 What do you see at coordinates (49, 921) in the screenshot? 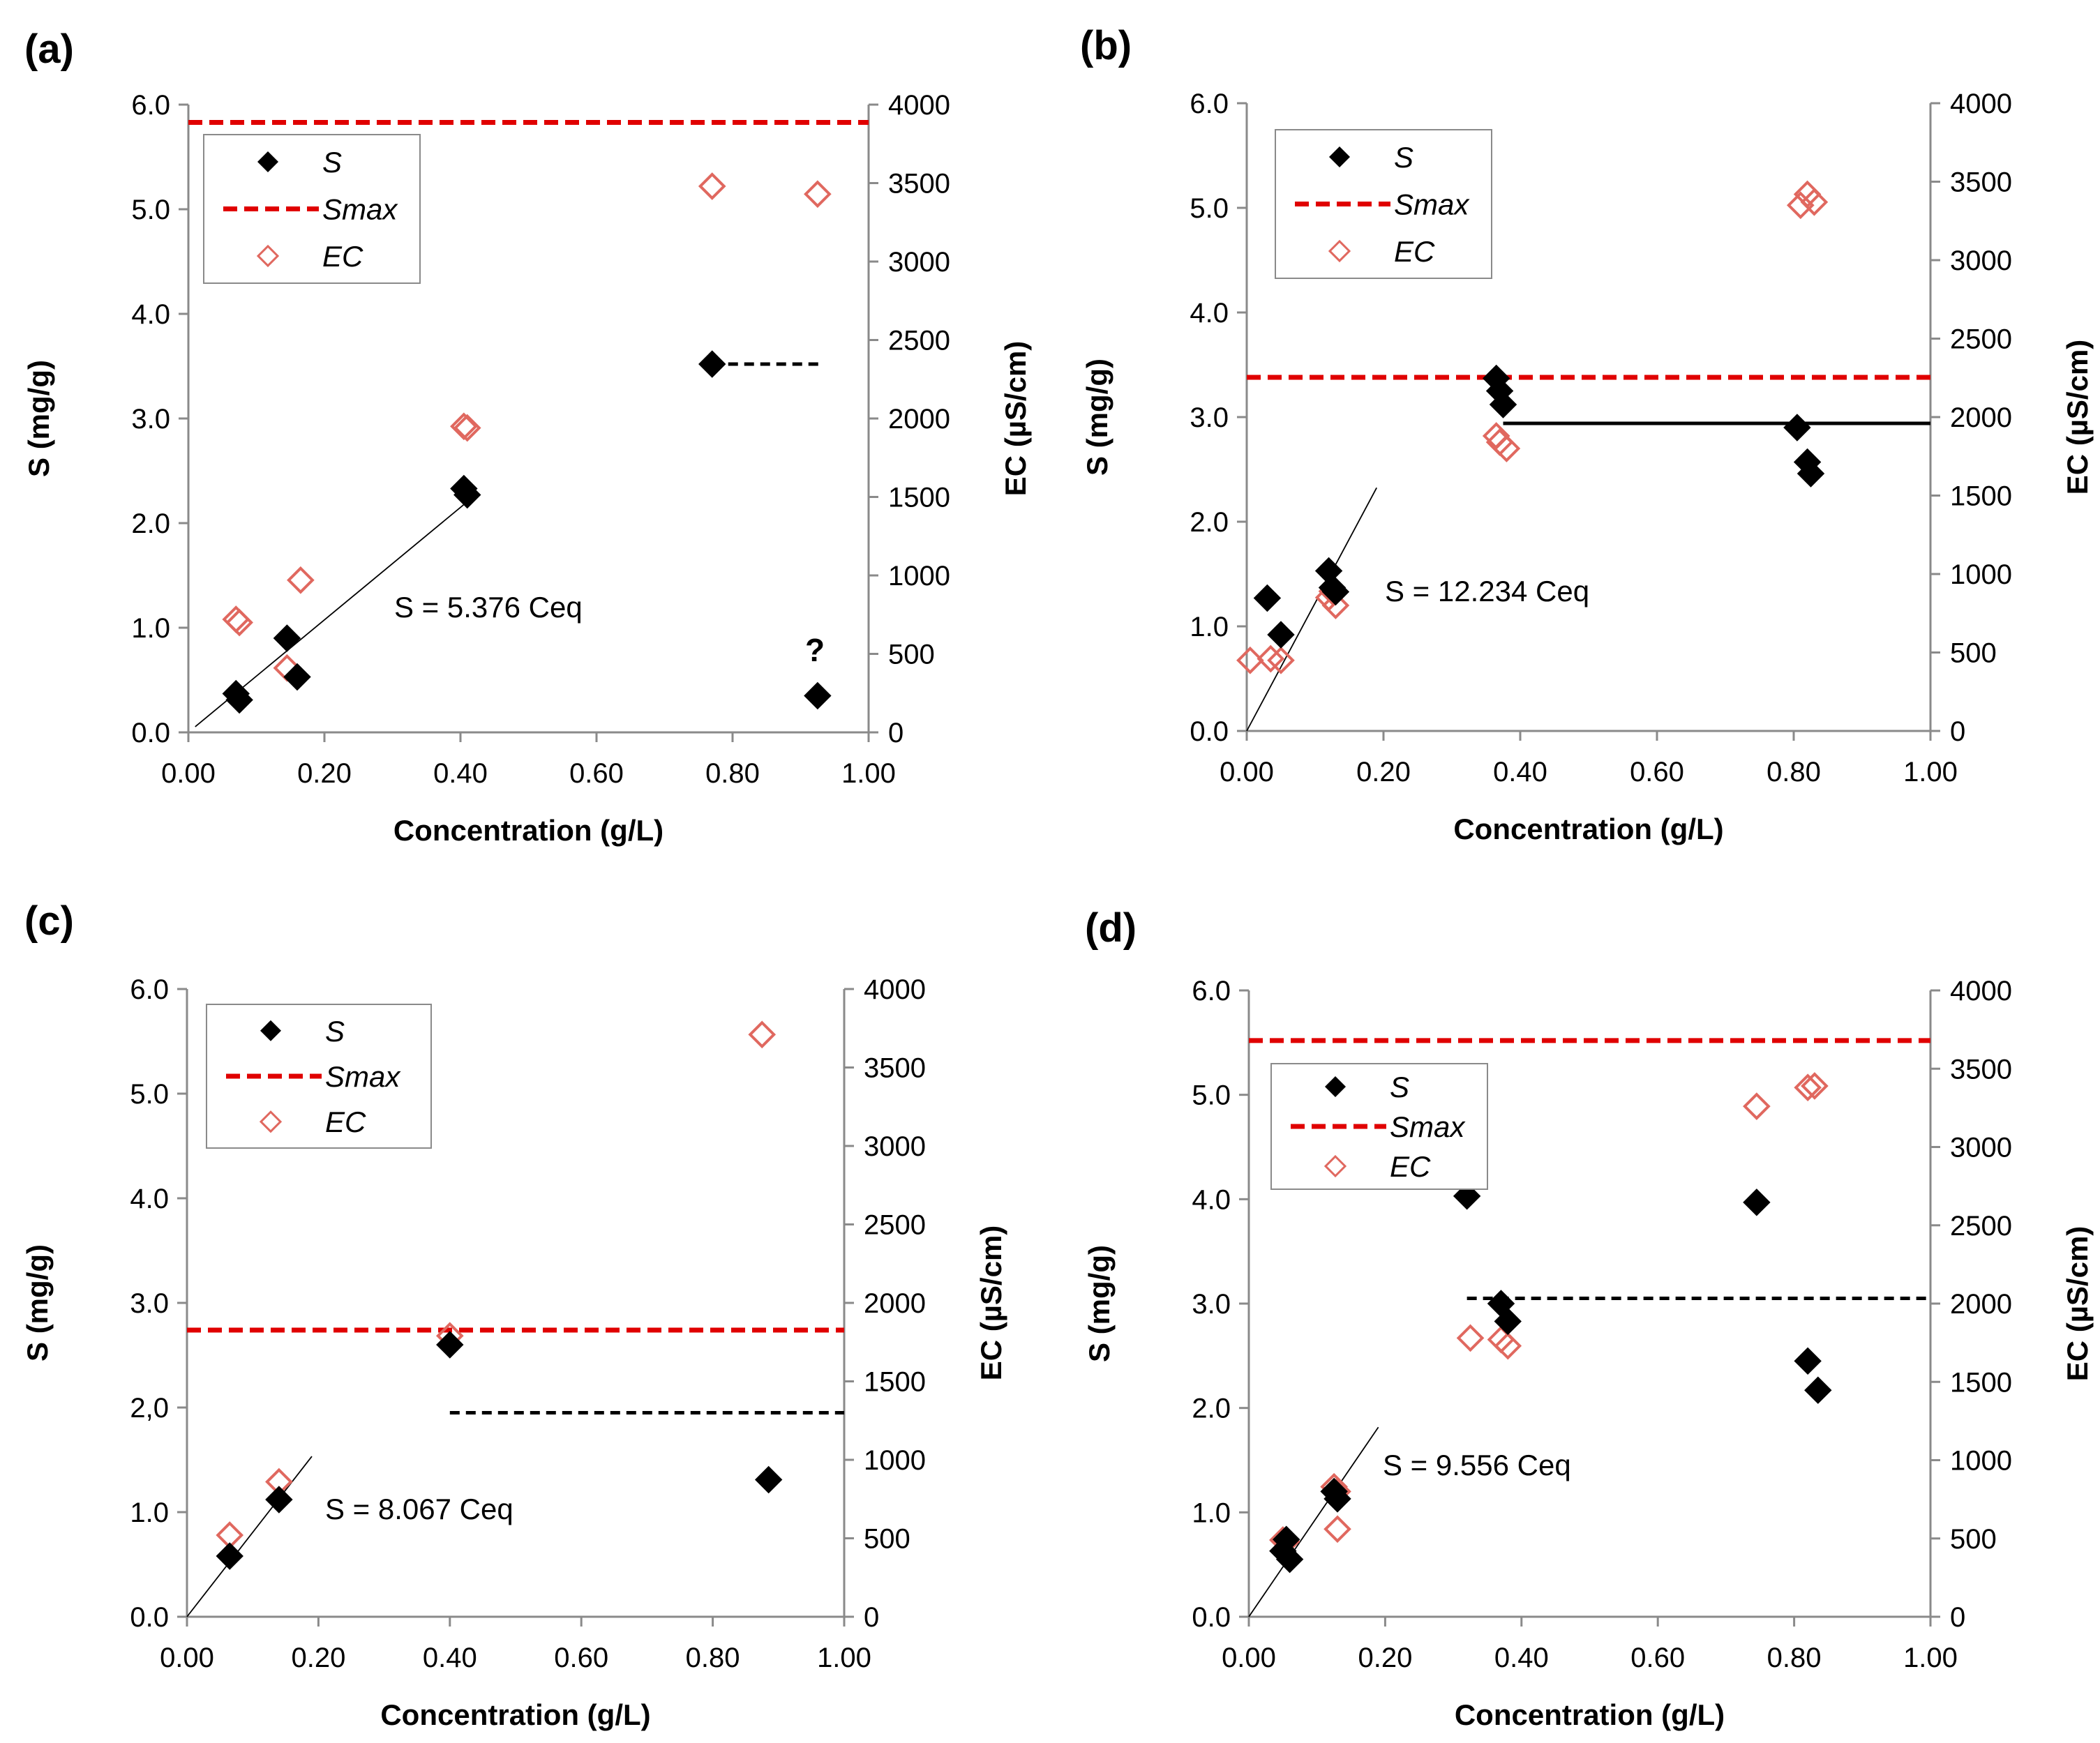
I see `panel-label: (c)` at bounding box center [49, 921].